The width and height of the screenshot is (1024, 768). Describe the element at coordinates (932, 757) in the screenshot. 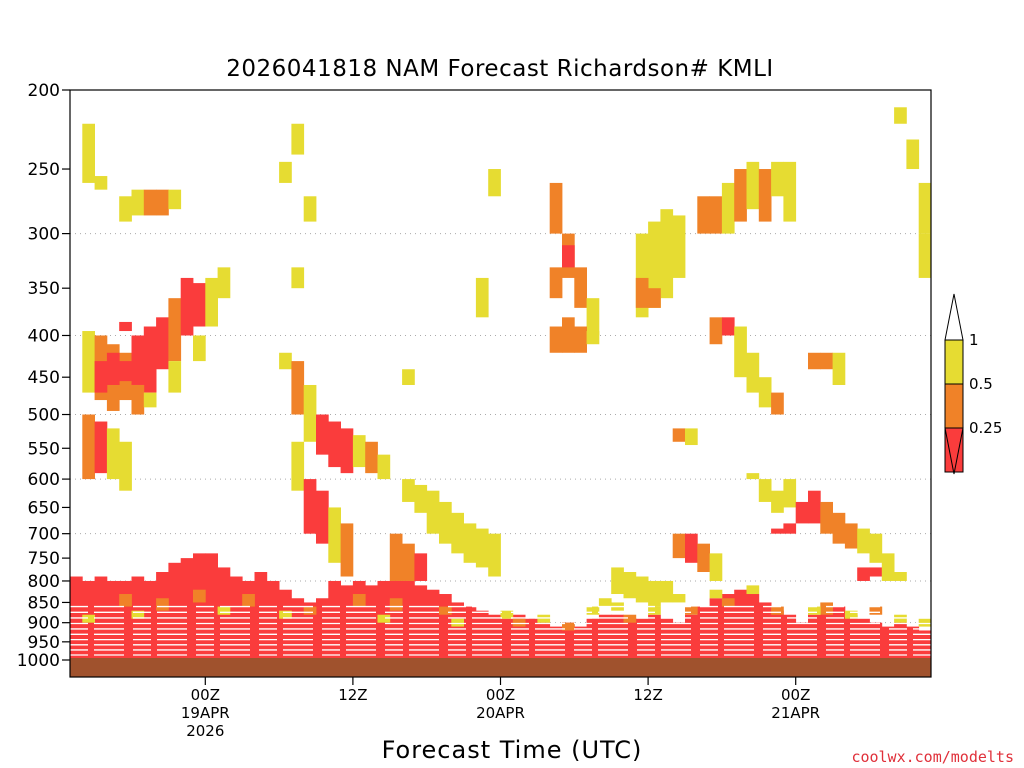

I see `credit-text: coolwx.com/modelts` at that location.